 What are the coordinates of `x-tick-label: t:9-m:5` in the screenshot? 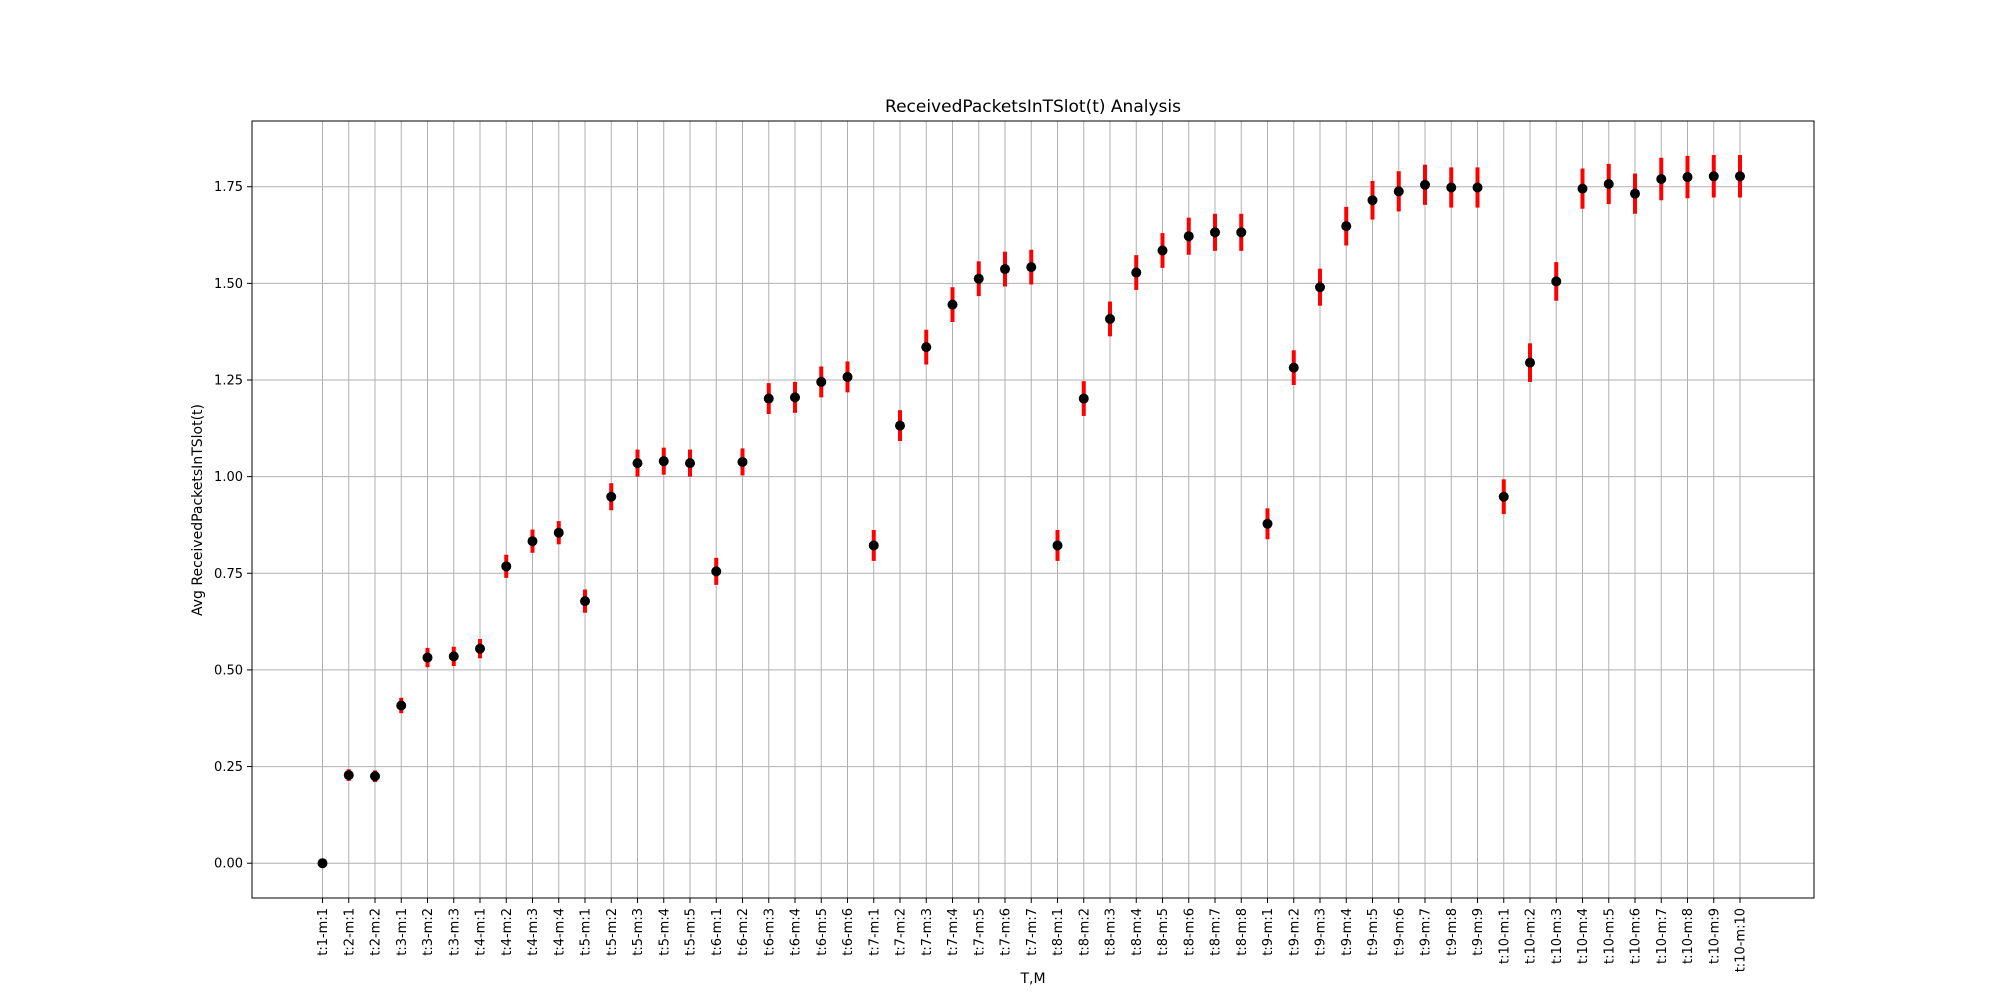 It's located at (1373, 932).